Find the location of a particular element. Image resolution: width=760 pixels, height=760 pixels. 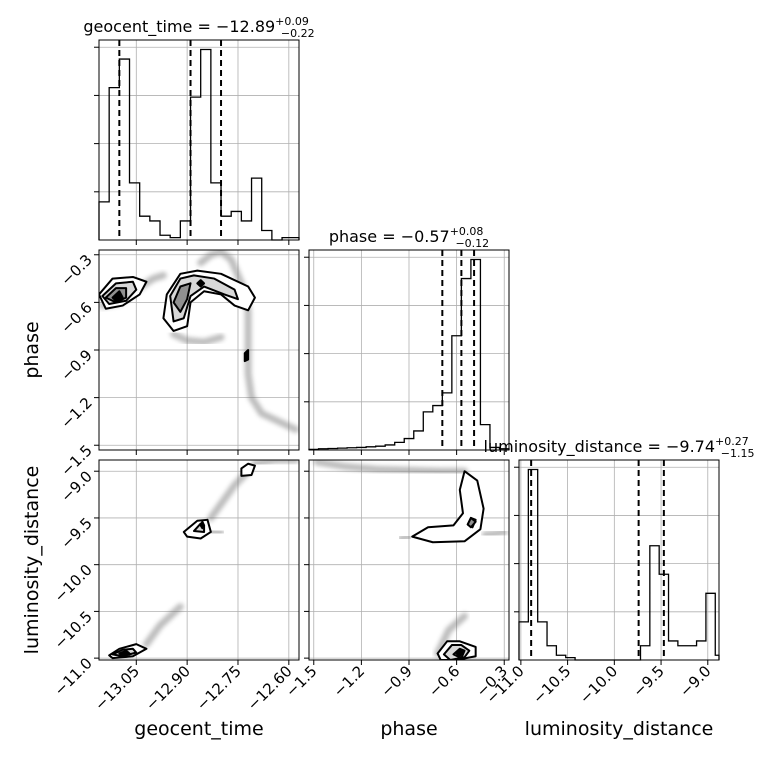

title-luminosity_distance-plus: +0.27 is located at coordinates (732, 441).